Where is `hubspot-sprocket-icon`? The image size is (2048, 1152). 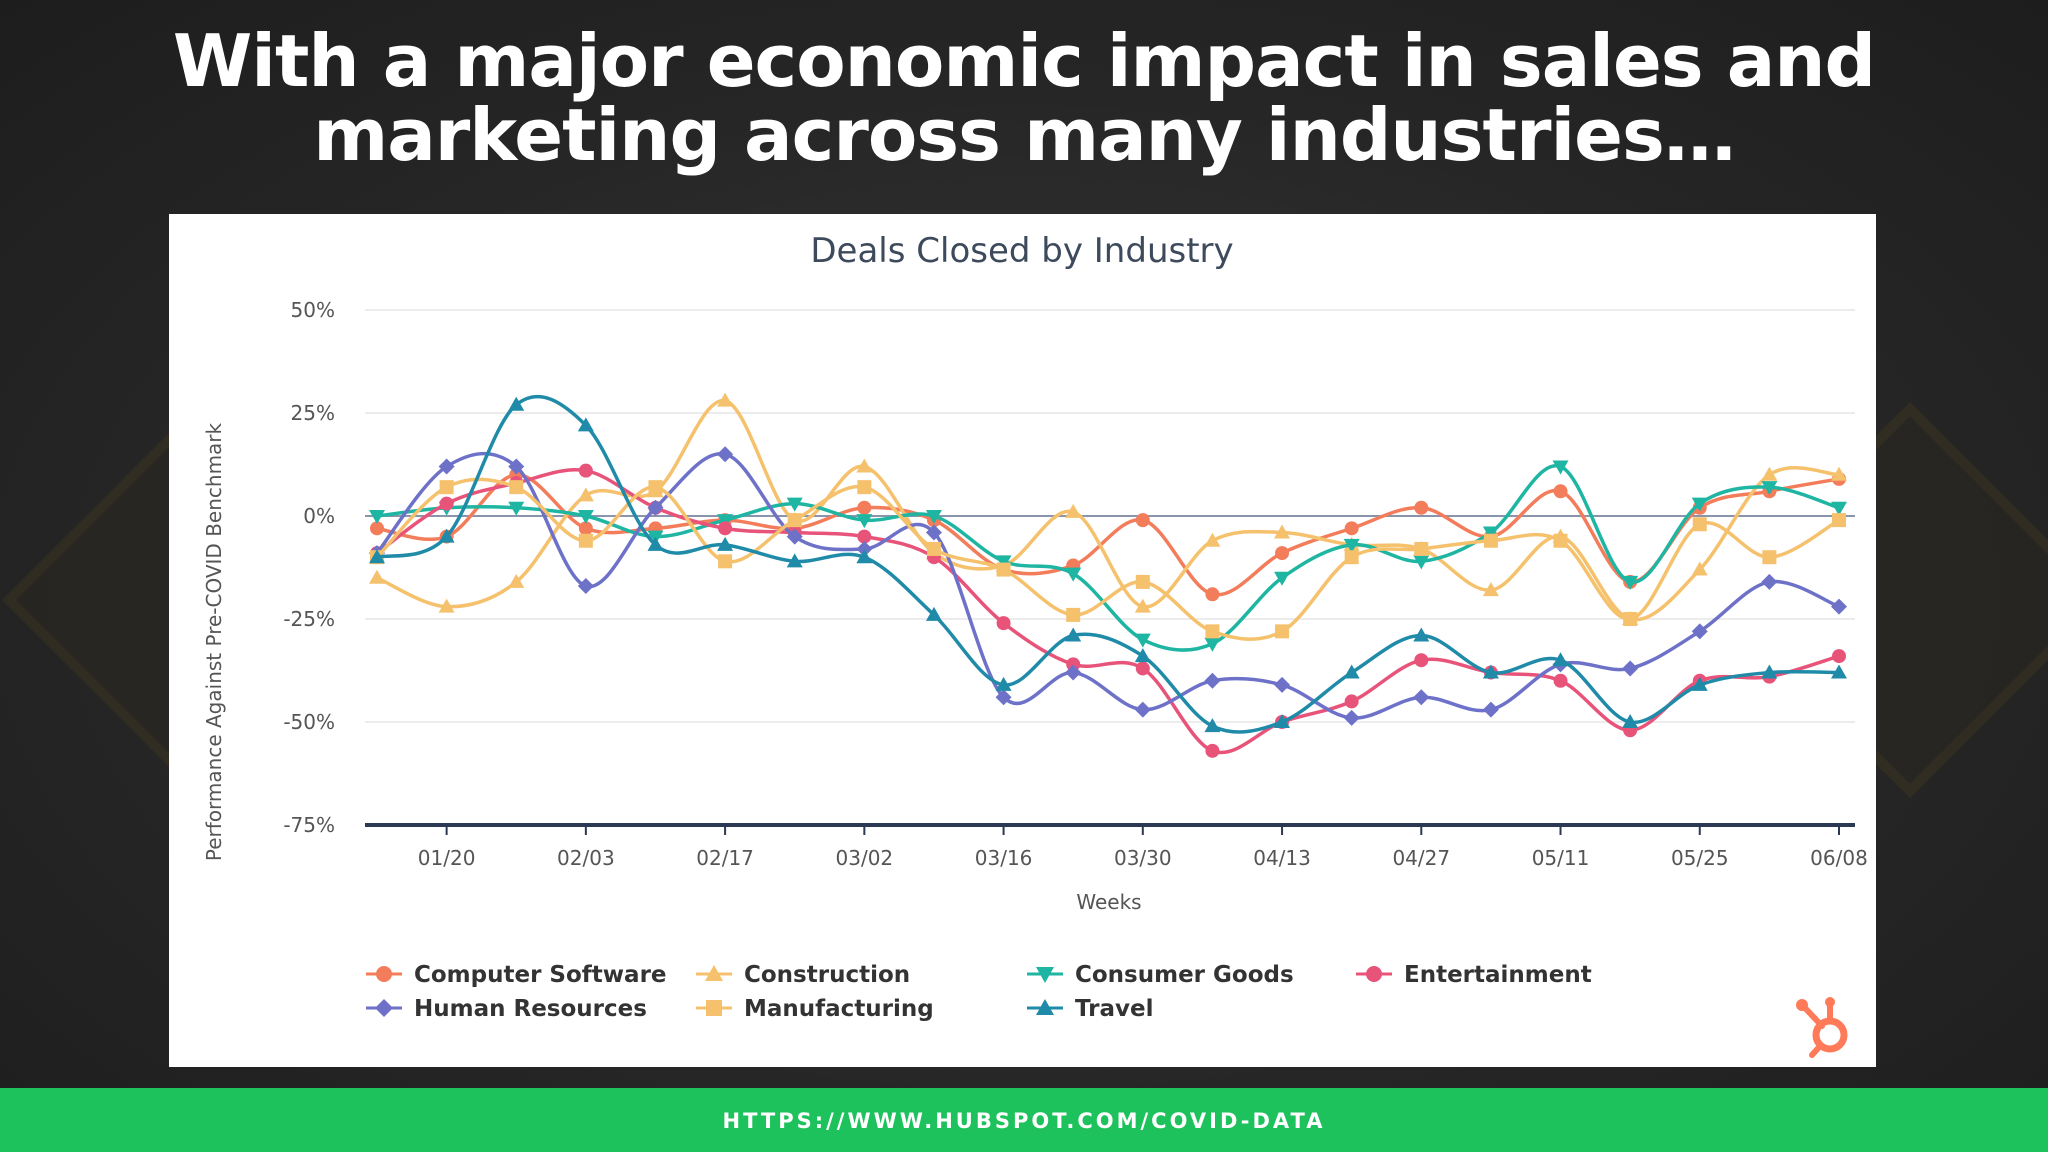
hubspot-sprocket-icon is located at coordinates (1822, 1027).